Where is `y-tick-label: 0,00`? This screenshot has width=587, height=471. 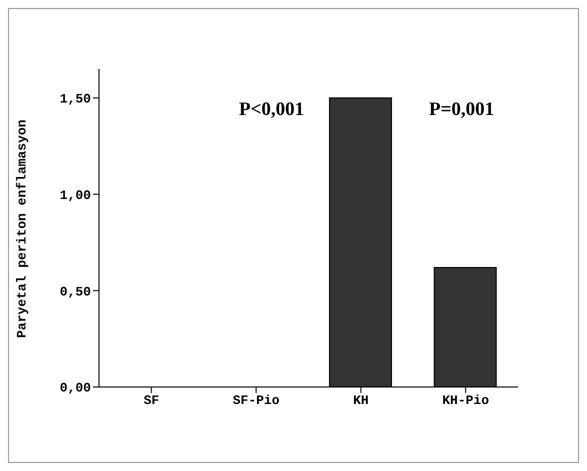 y-tick-label: 0,00 is located at coordinates (76, 388).